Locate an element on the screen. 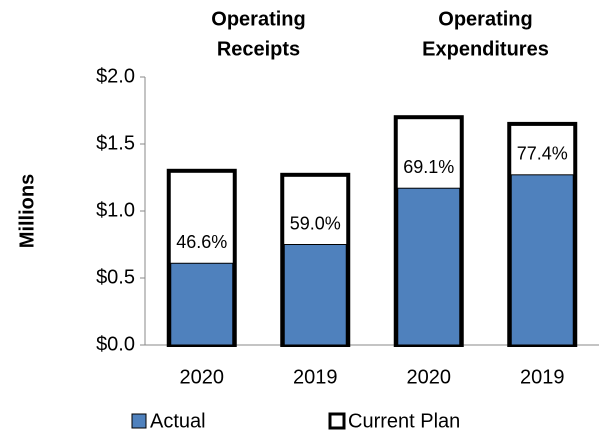  y-tick-label: $1.0 is located at coordinates (115, 210).